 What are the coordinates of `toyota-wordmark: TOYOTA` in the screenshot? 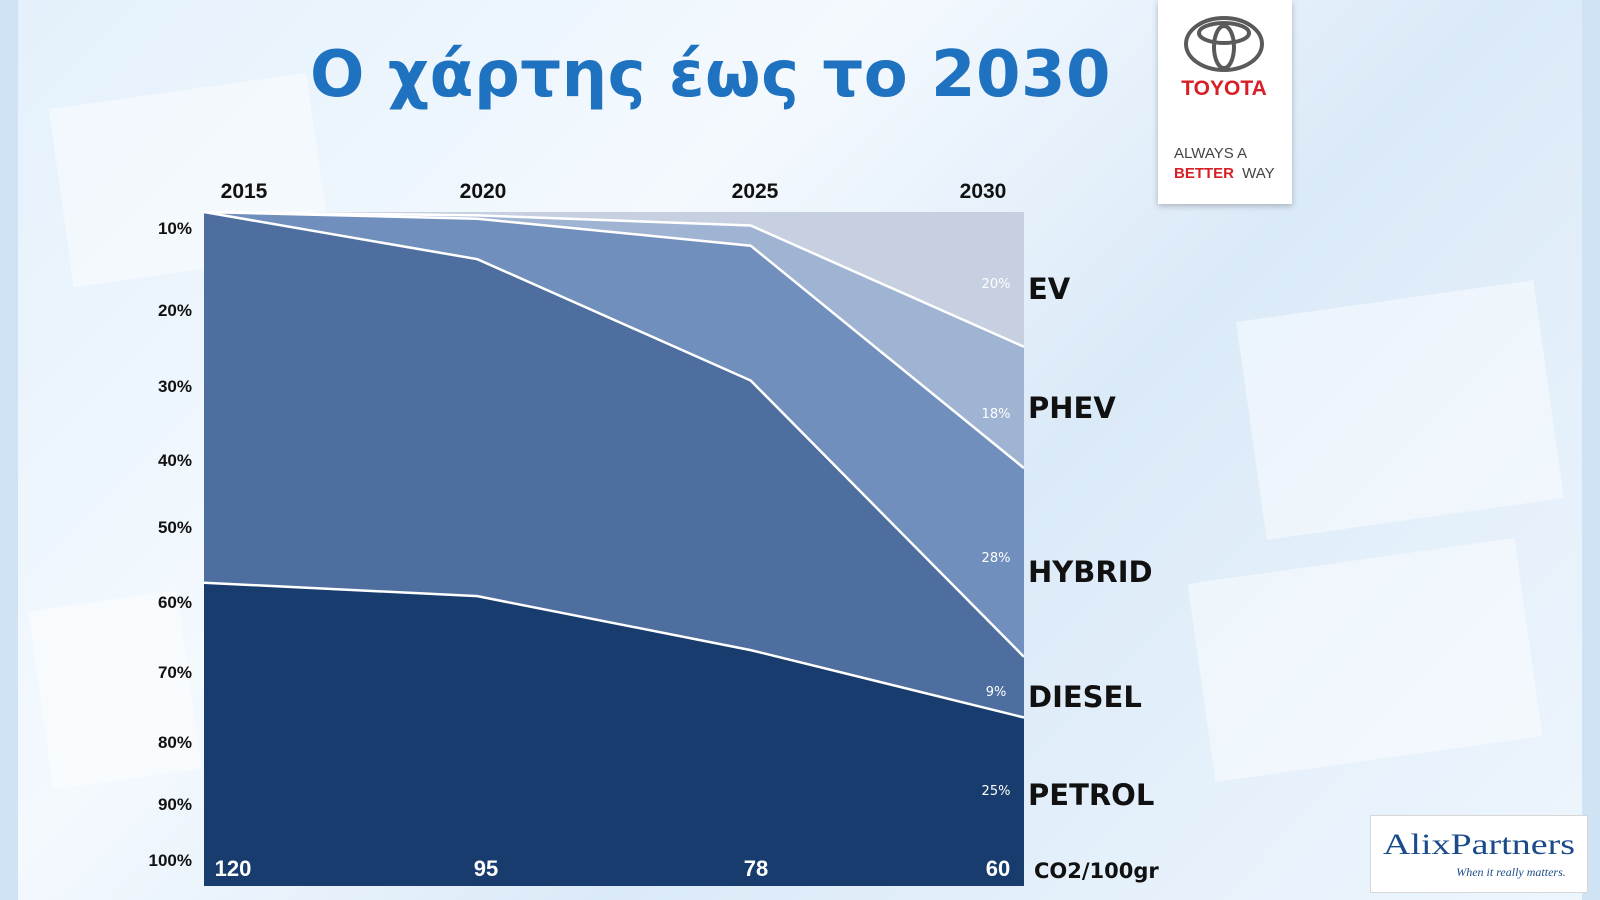 It's located at (1224, 88).